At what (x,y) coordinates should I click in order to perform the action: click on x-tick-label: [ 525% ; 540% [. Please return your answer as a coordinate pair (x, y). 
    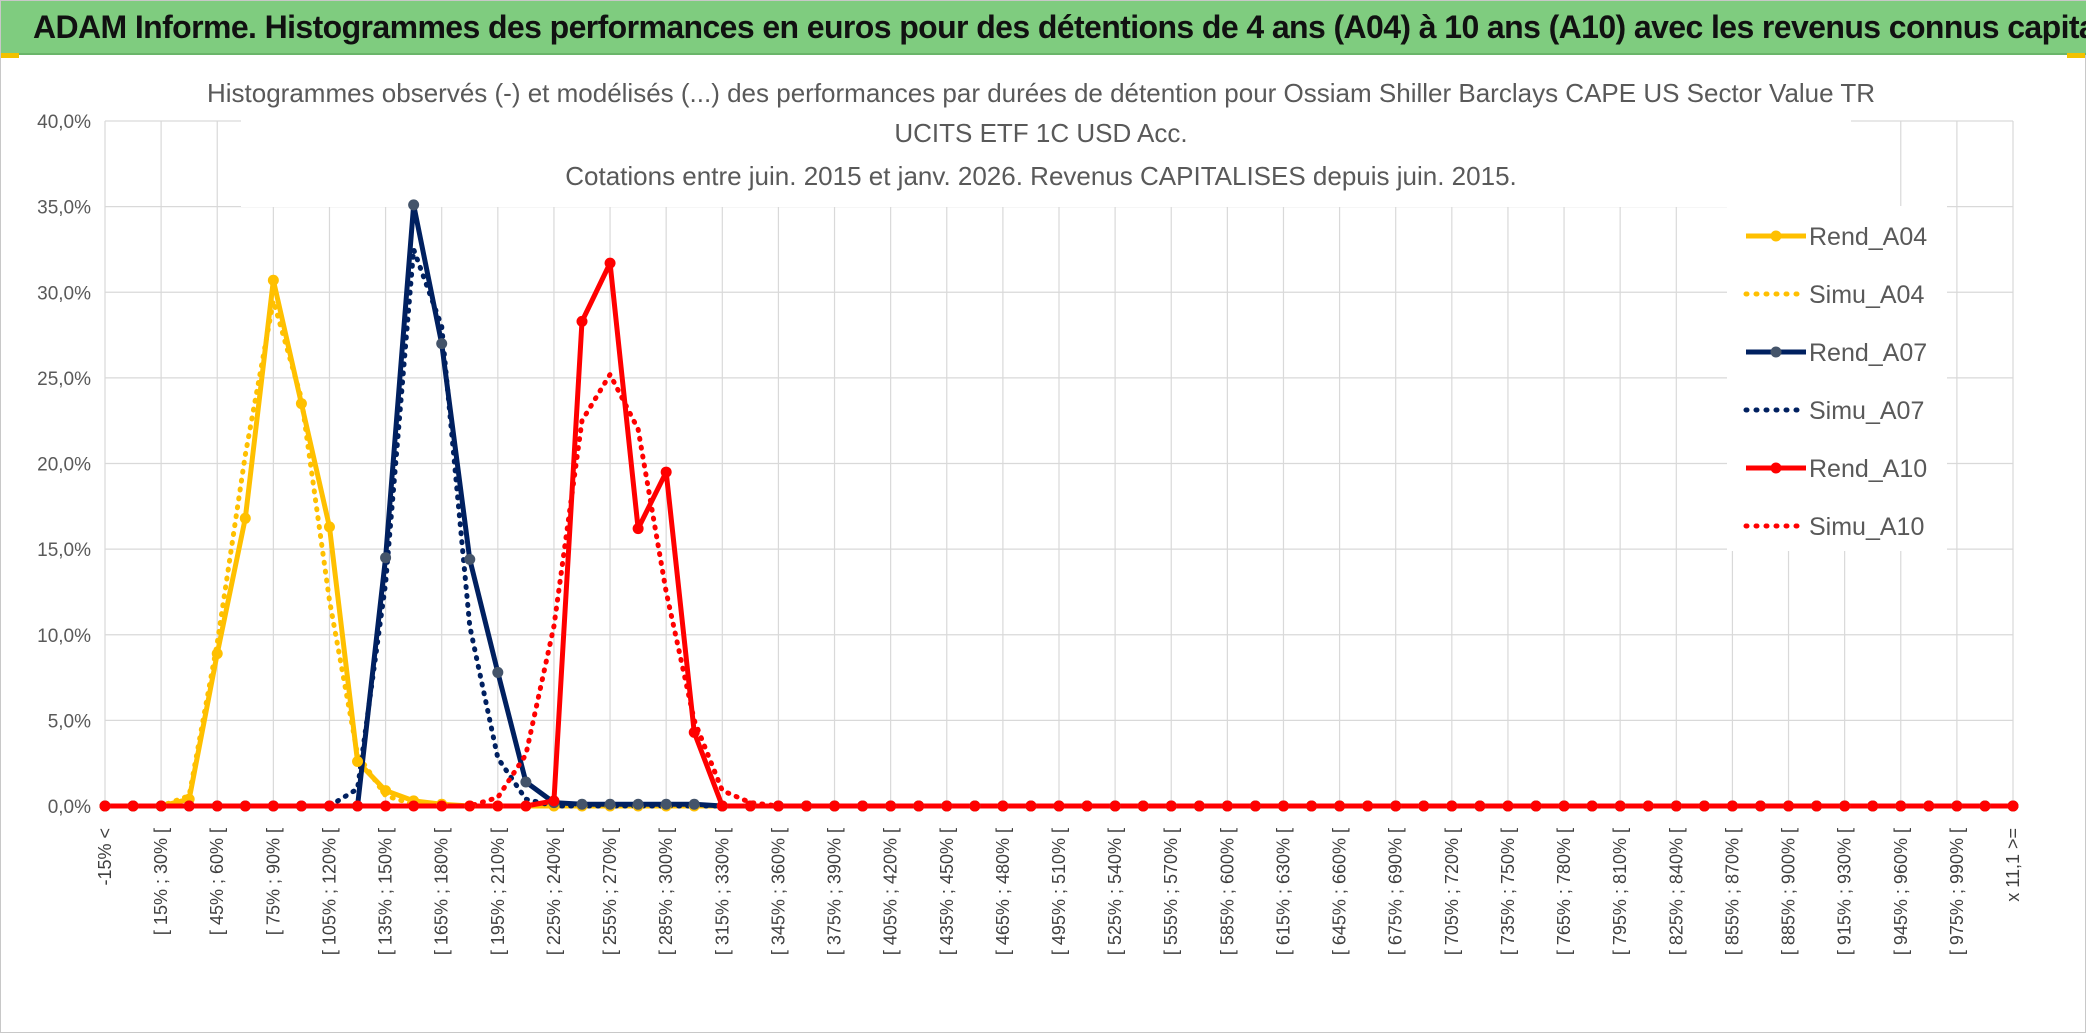
    Looking at the image, I should click on (1115, 891).